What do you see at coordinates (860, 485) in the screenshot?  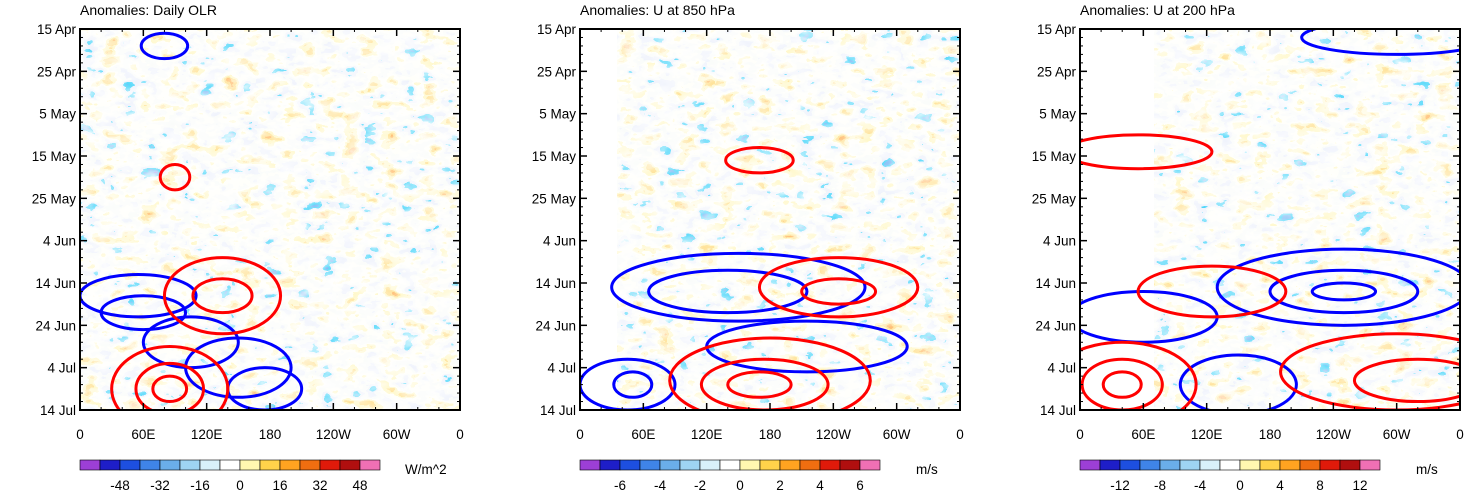 I see `colorbar-label: 6` at bounding box center [860, 485].